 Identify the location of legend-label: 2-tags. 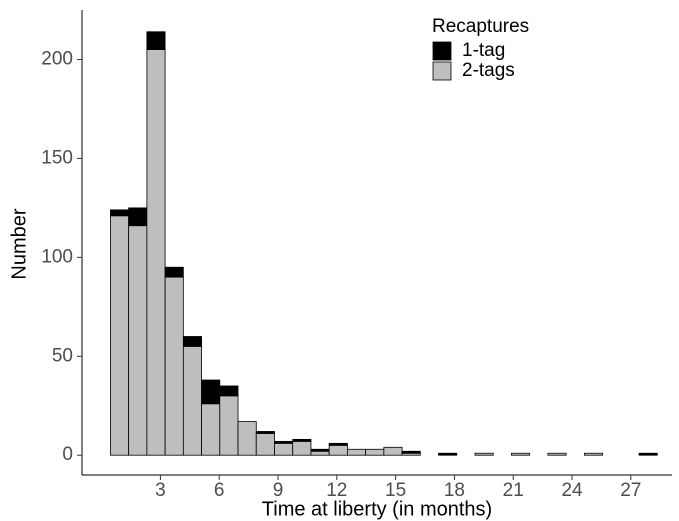
(488, 70).